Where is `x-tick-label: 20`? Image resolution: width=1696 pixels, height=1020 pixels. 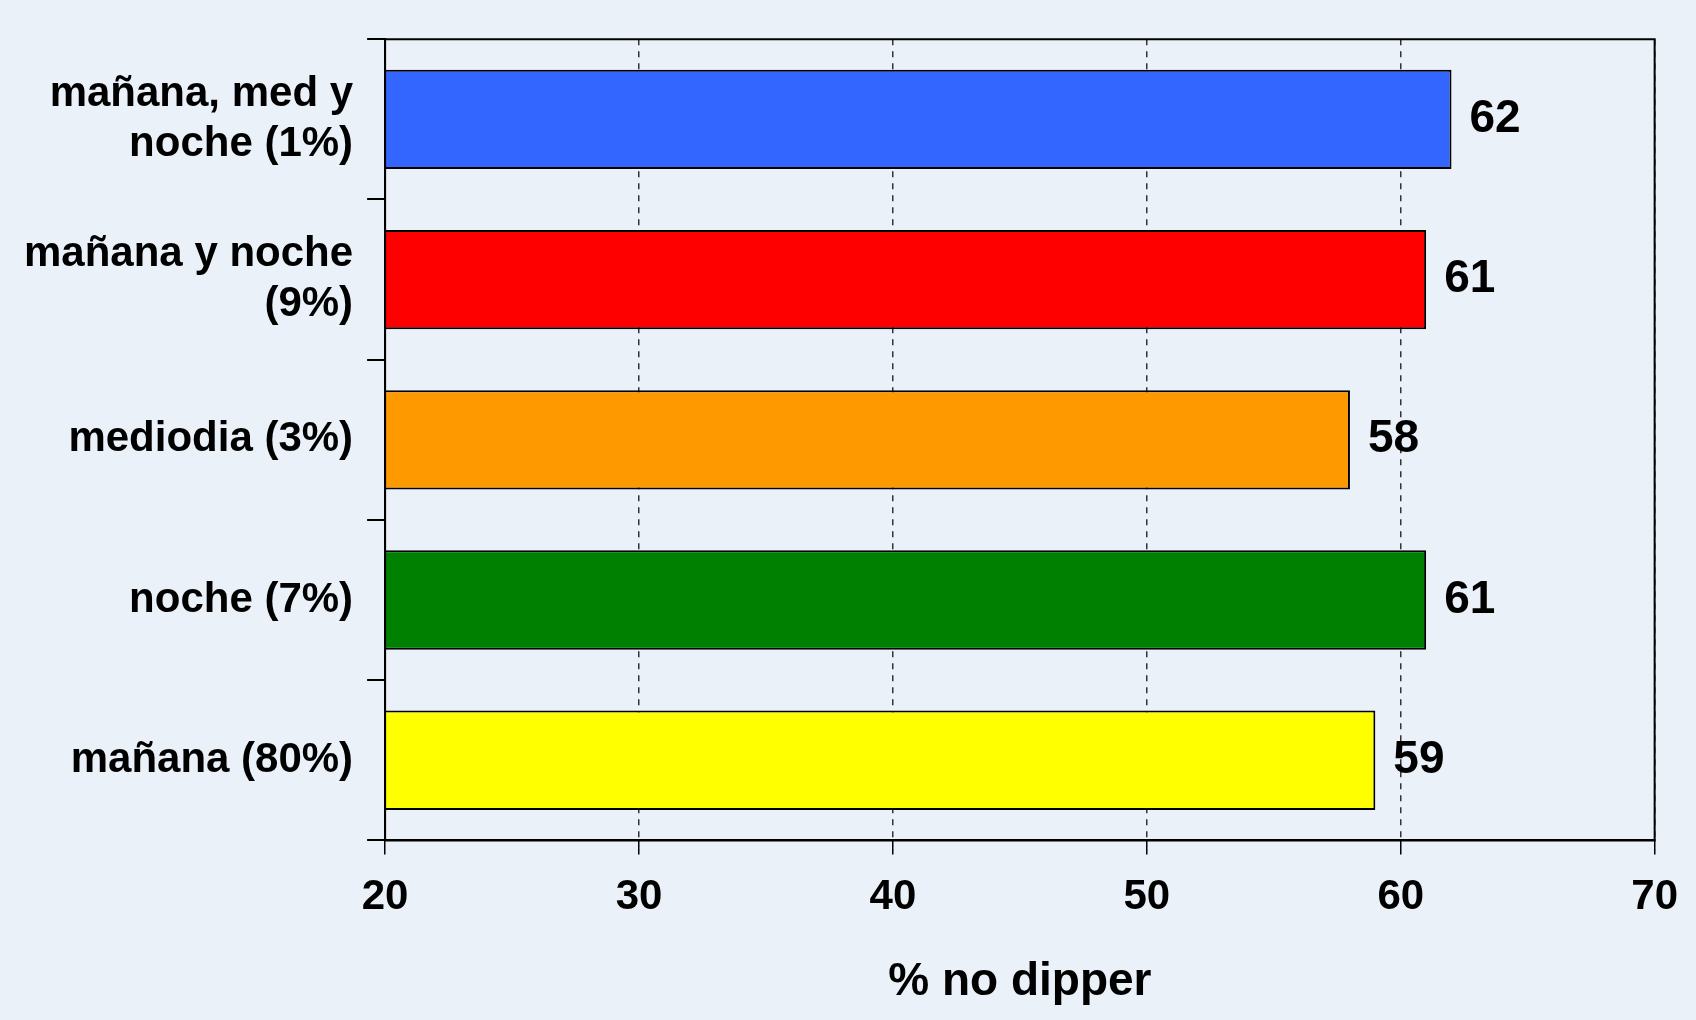
x-tick-label: 20 is located at coordinates (385, 895).